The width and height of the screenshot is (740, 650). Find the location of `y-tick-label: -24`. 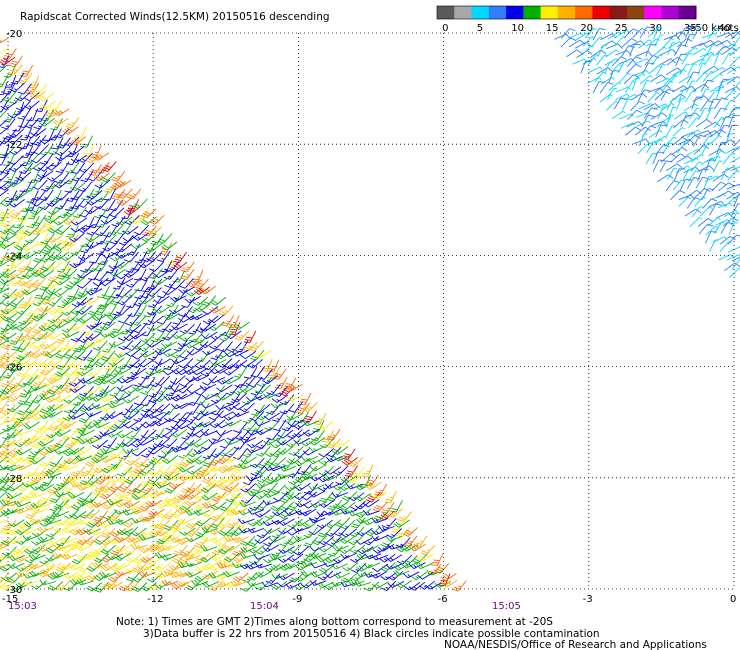

y-tick-label: -24 is located at coordinates (14, 256).